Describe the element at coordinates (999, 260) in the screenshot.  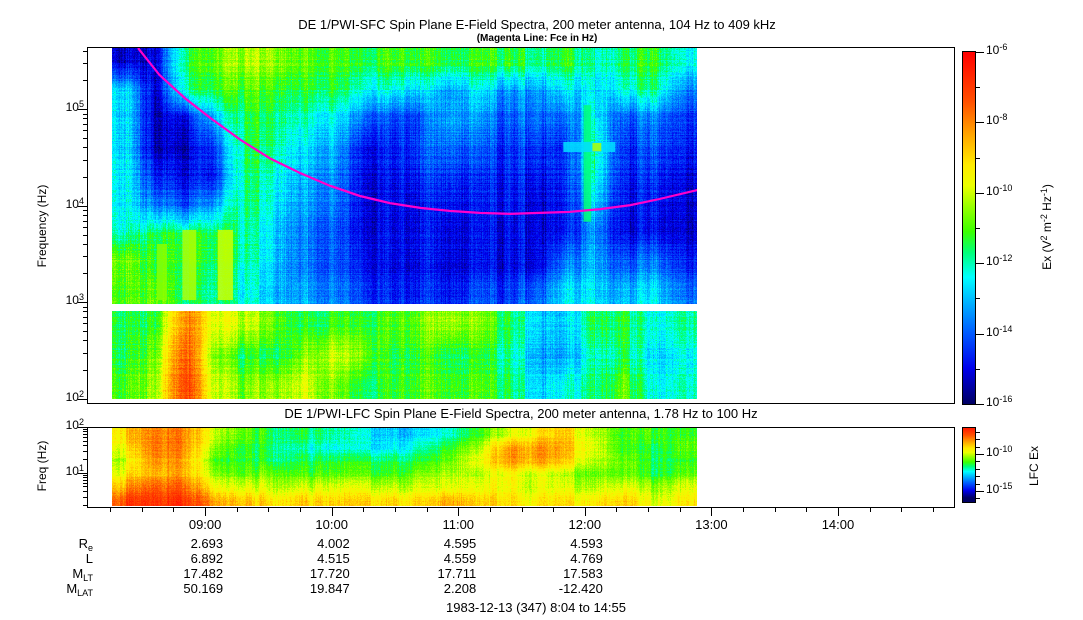
I see `sfc-colorbar-tick-label: 10-12` at that location.